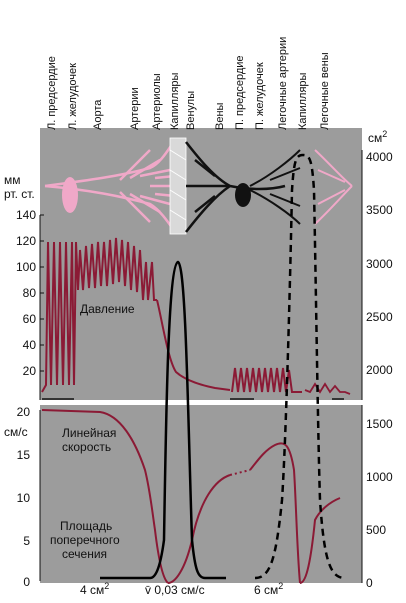 The height and width of the screenshot is (603, 406). What do you see at coordinates (333, 187) in the screenshot?
I see `pulmonary-venous-tree` at bounding box center [333, 187].